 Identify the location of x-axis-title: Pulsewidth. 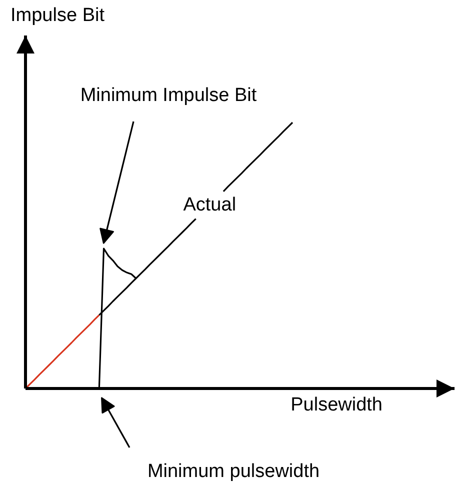
(336, 405).